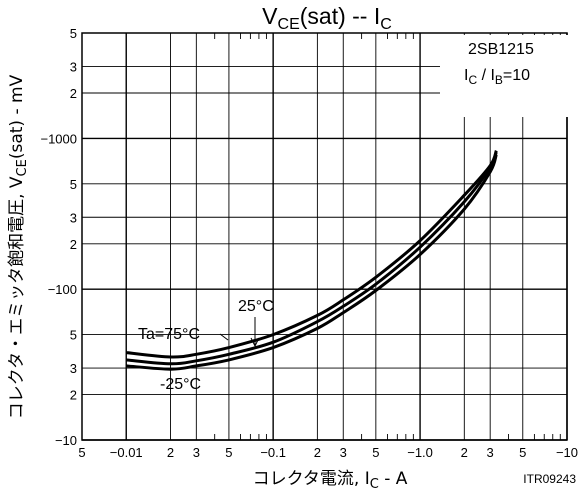 The image size is (580, 491). I want to click on x-tick-label-10: 2, so click(464, 452).